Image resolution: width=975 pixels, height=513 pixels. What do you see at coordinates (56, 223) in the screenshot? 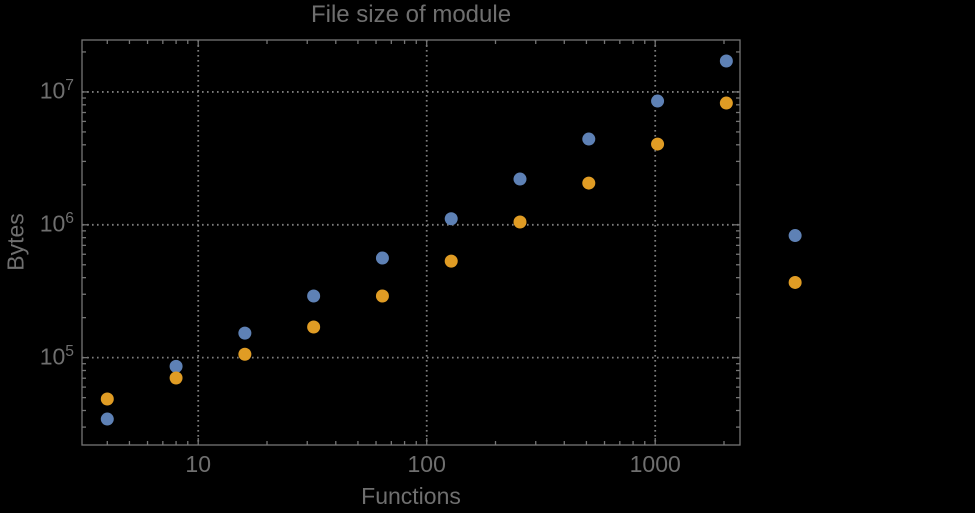
I see `y-tick-label: 10⁶` at bounding box center [56, 223].